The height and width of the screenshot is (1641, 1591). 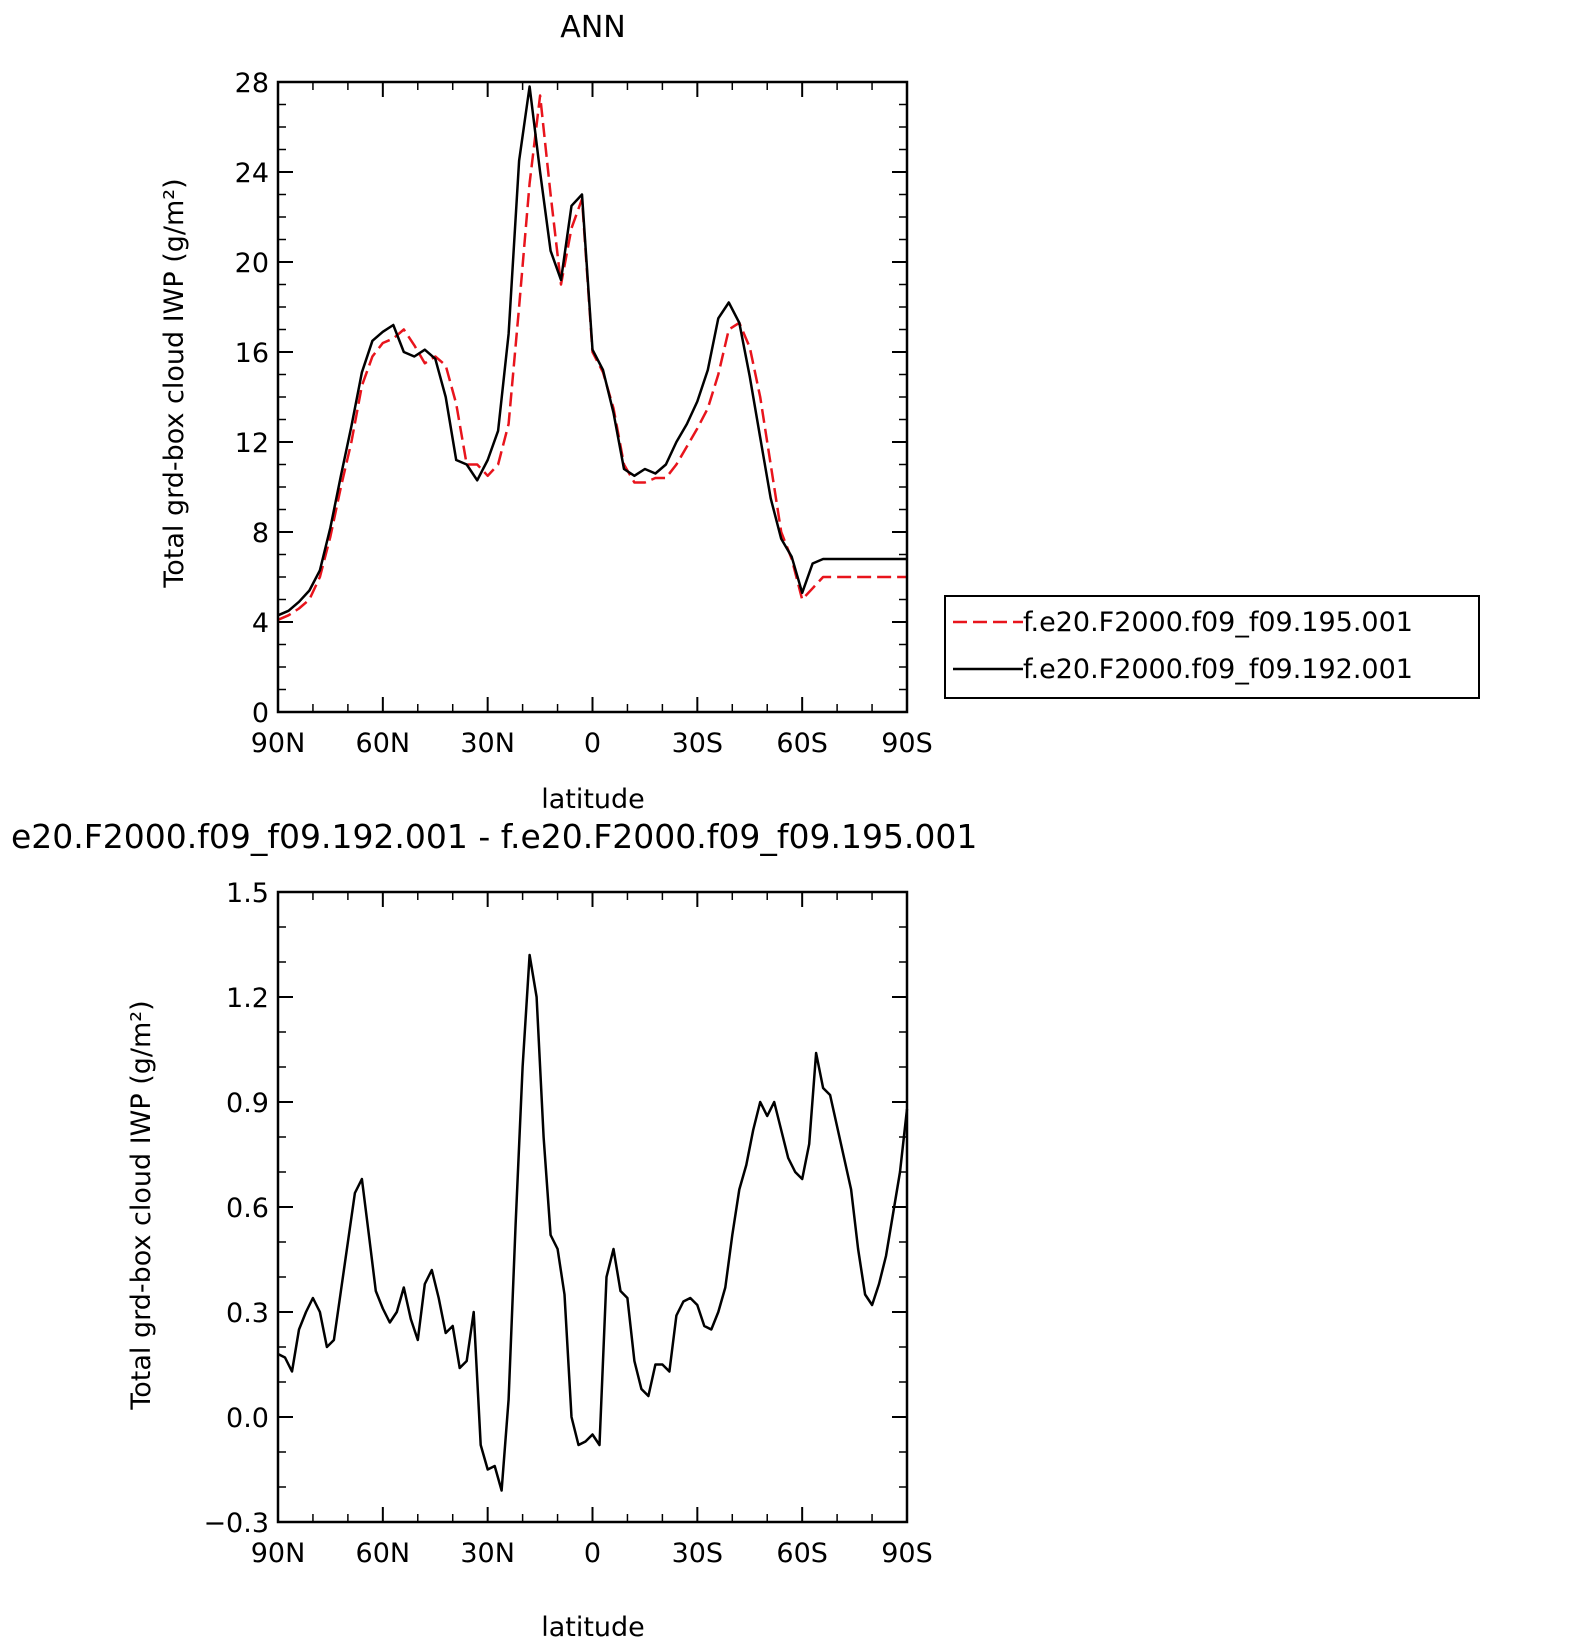 I want to click on panel1-y-tick-label: 0.0, so click(x=247, y=1418).